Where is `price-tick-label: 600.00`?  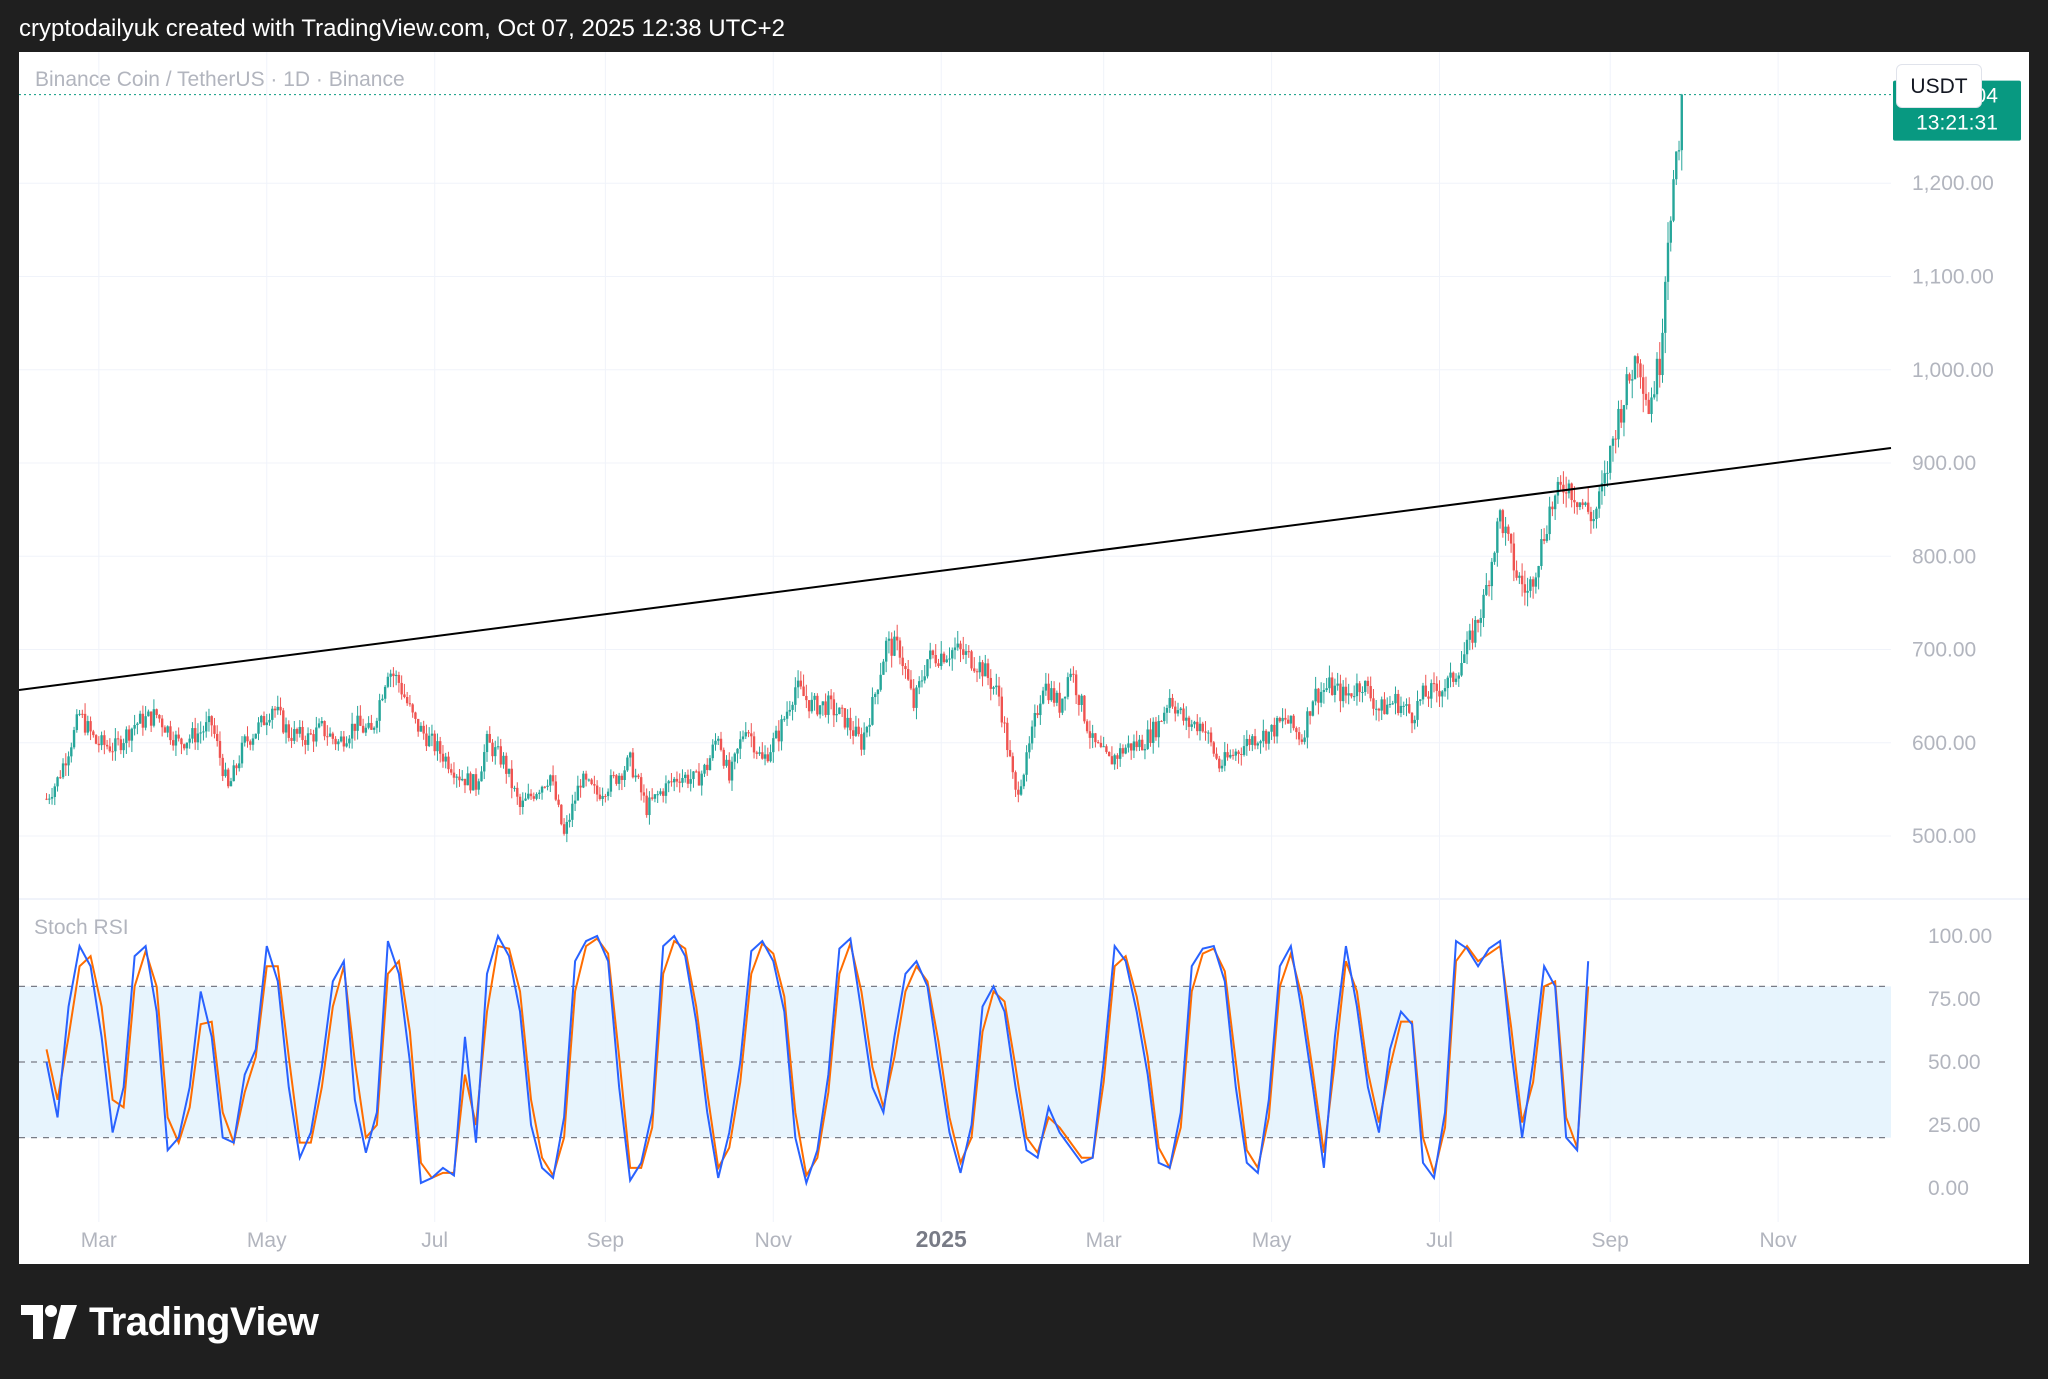
price-tick-label: 600.00 is located at coordinates (1944, 743).